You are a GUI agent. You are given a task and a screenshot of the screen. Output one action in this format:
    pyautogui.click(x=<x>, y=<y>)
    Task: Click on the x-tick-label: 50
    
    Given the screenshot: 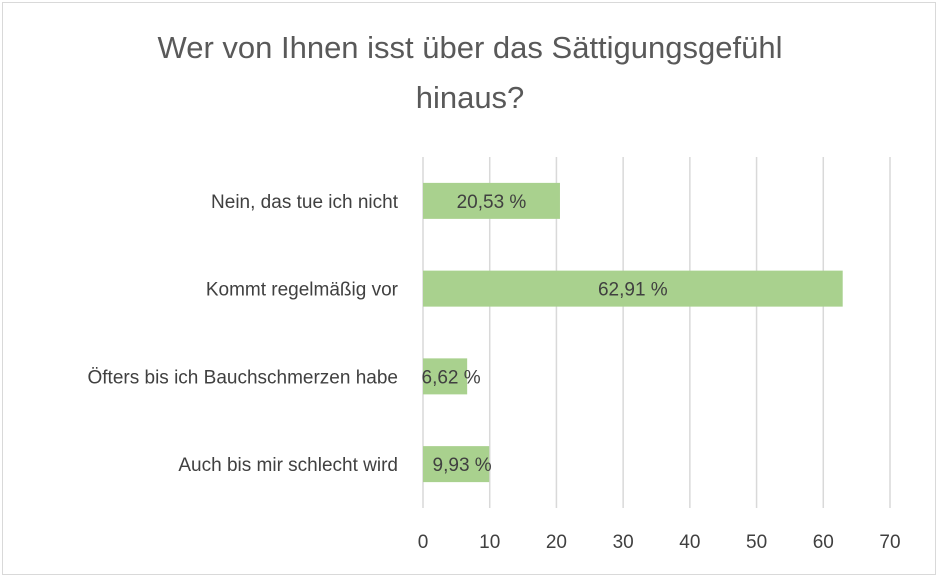 What is the action you would take?
    pyautogui.click(x=756, y=542)
    